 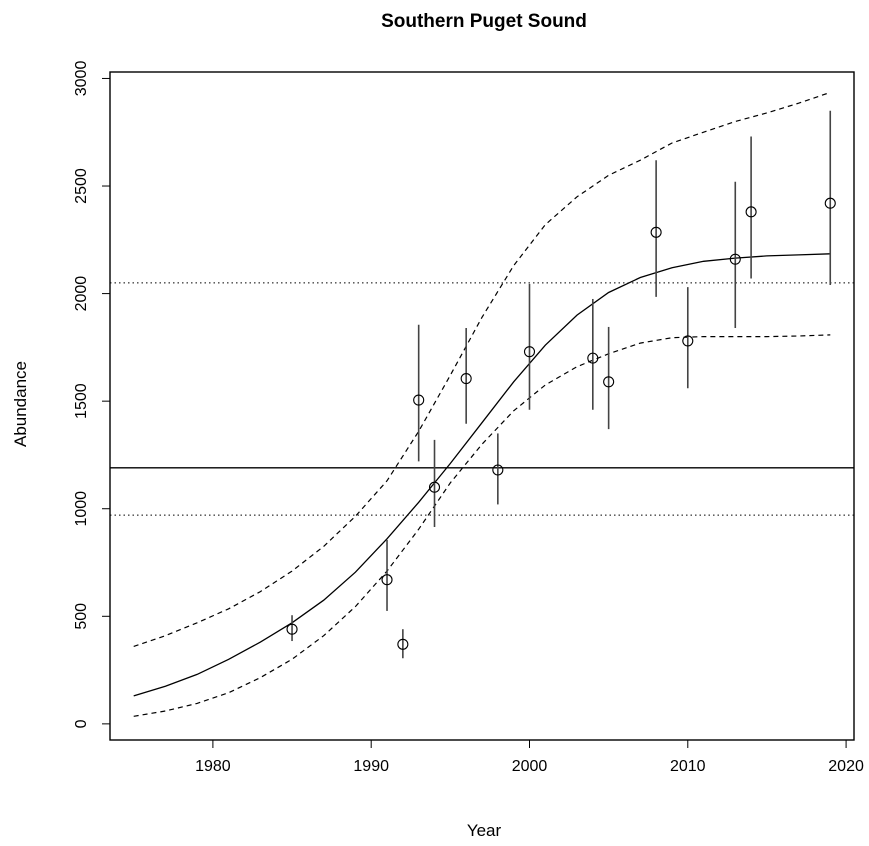 I want to click on x-tick-label-0: 1980, so click(x=213, y=766).